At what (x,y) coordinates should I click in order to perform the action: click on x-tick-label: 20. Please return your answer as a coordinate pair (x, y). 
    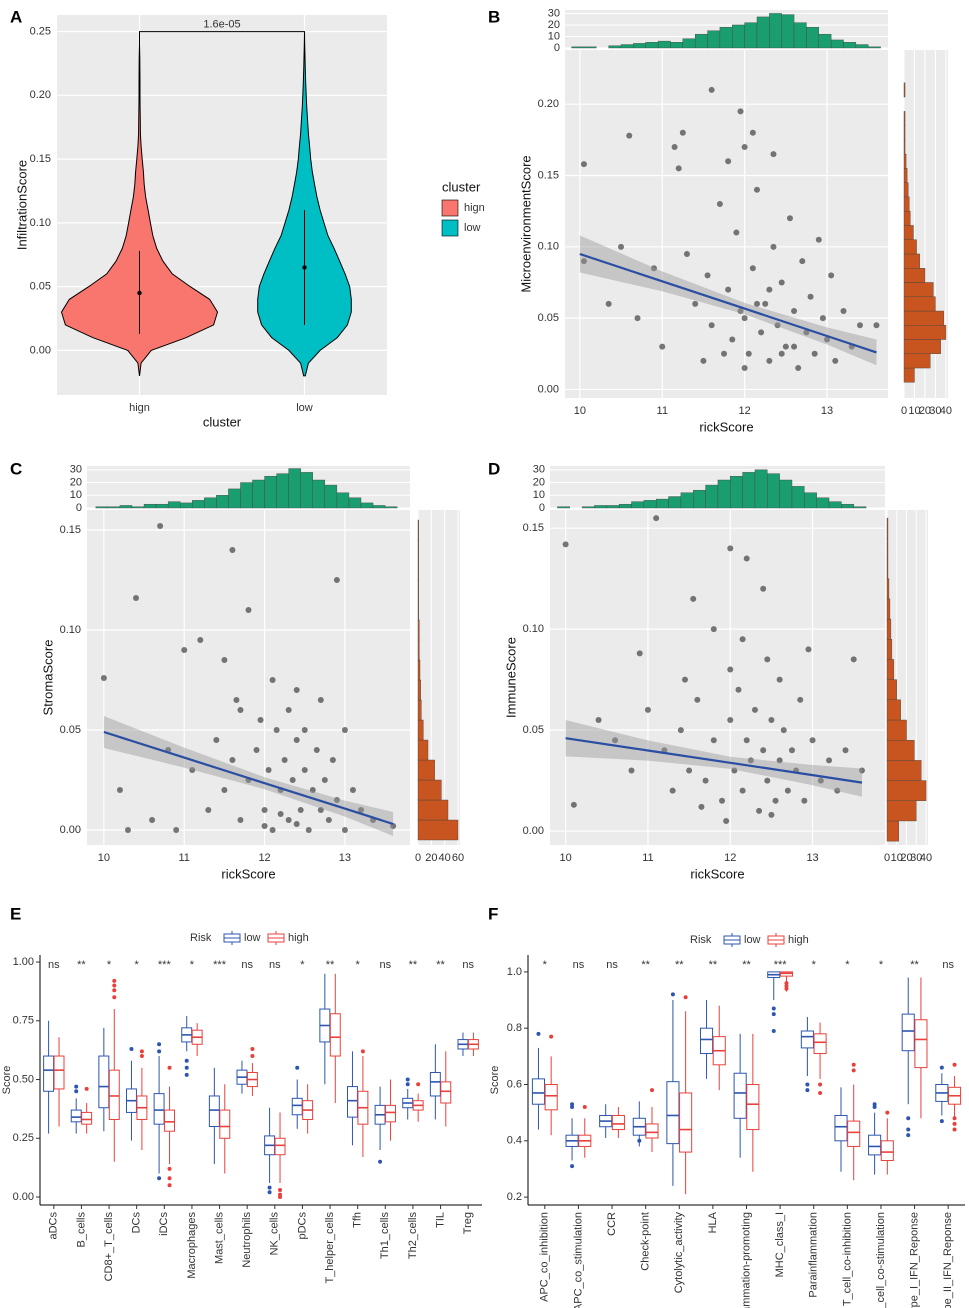
    Looking at the image, I should click on (431, 858).